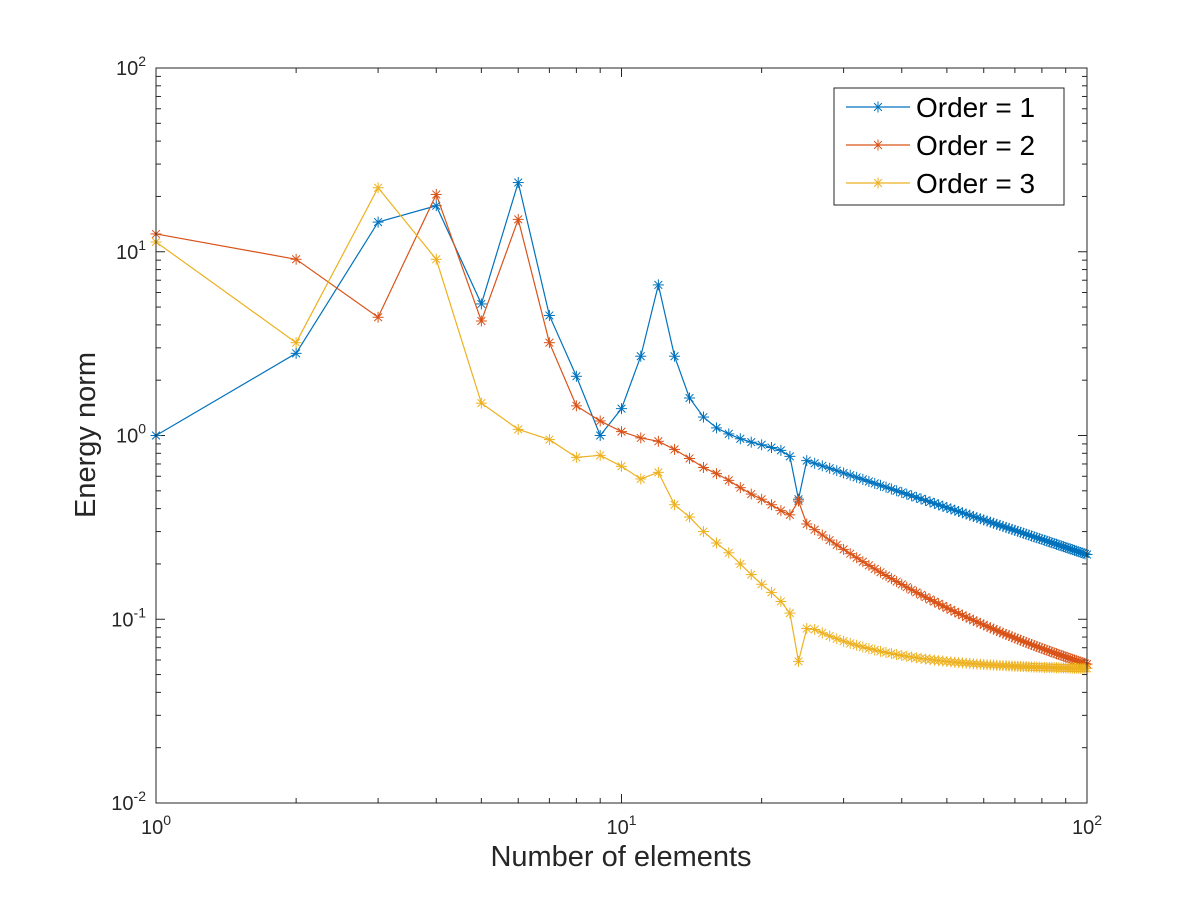 The width and height of the screenshot is (1200, 900). What do you see at coordinates (621, 825) in the screenshot?
I see `x-tick-label: 10¹` at bounding box center [621, 825].